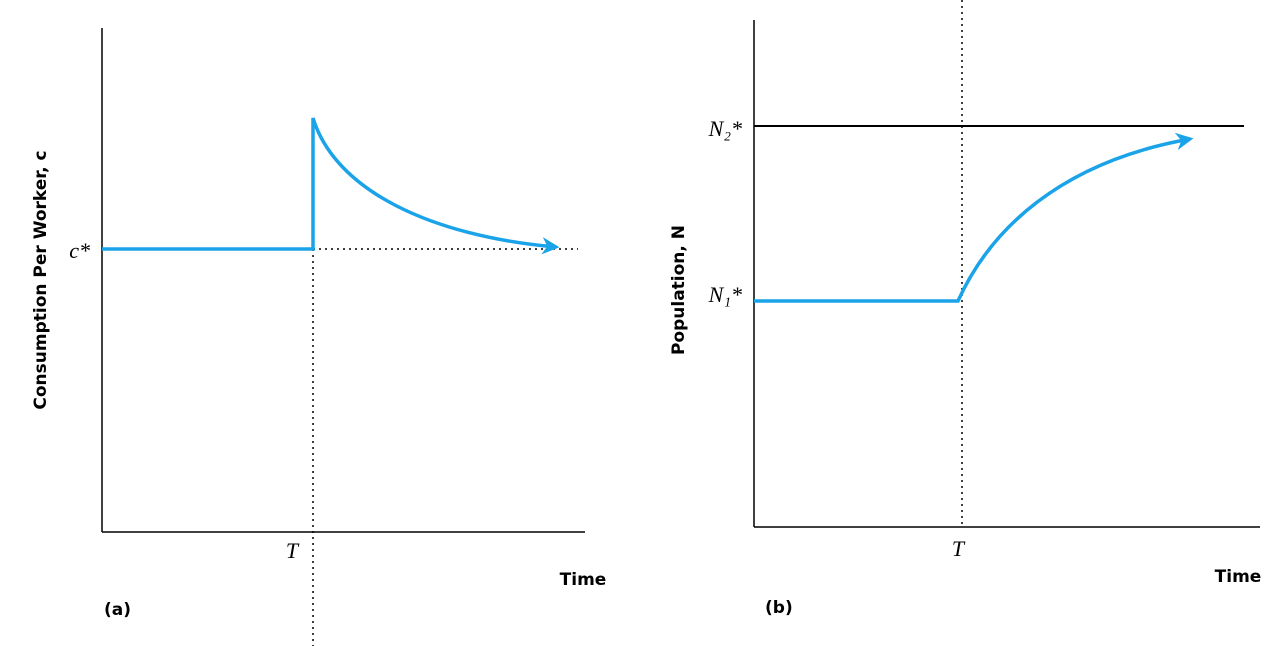 This screenshot has width=1276, height=646. What do you see at coordinates (725, 294) in the screenshot?
I see `lower-level-label: N₁*` at bounding box center [725, 294].